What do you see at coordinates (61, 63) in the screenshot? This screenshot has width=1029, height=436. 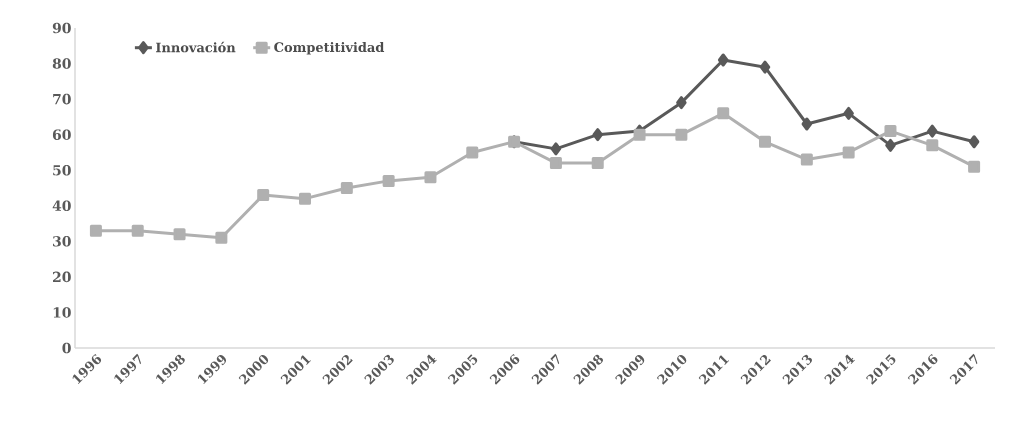 I see `y-tick-label: 80` at bounding box center [61, 63].